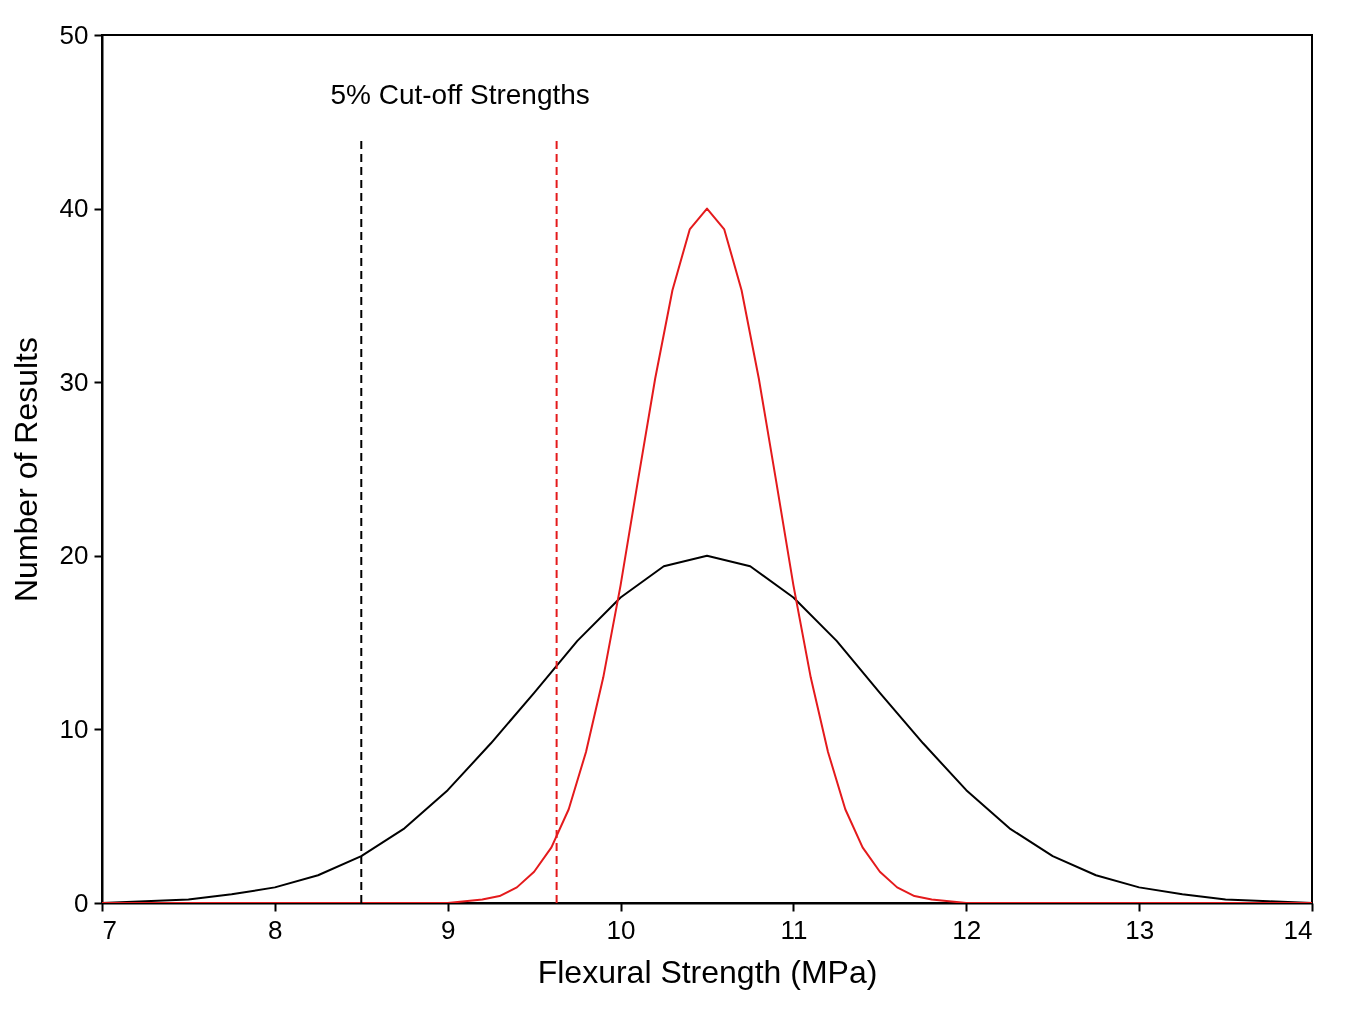 Image resolution: width=1368 pixels, height=1022 pixels. What do you see at coordinates (74, 555) in the screenshot?
I see `y-tick-label: 20` at bounding box center [74, 555].